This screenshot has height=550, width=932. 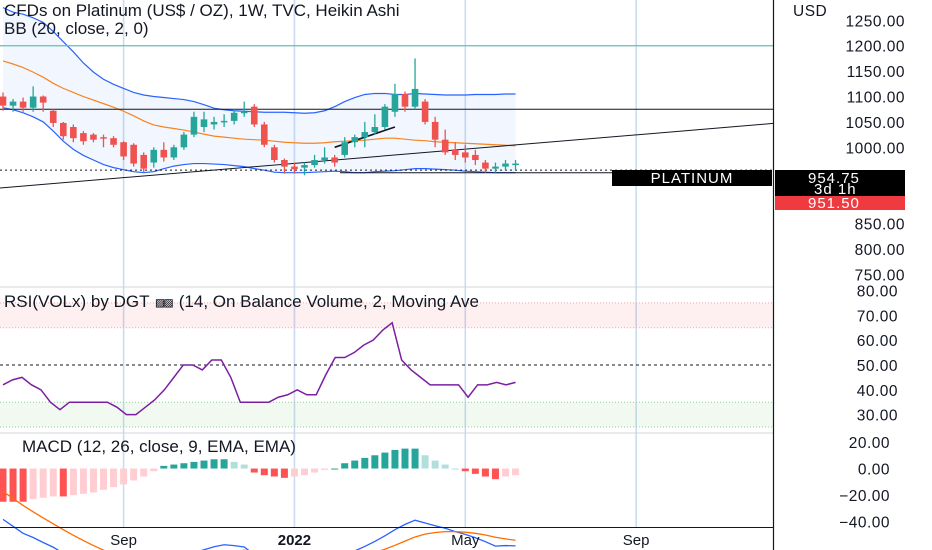 I want to click on price-tick-label-8: 800.00, so click(x=880, y=250).